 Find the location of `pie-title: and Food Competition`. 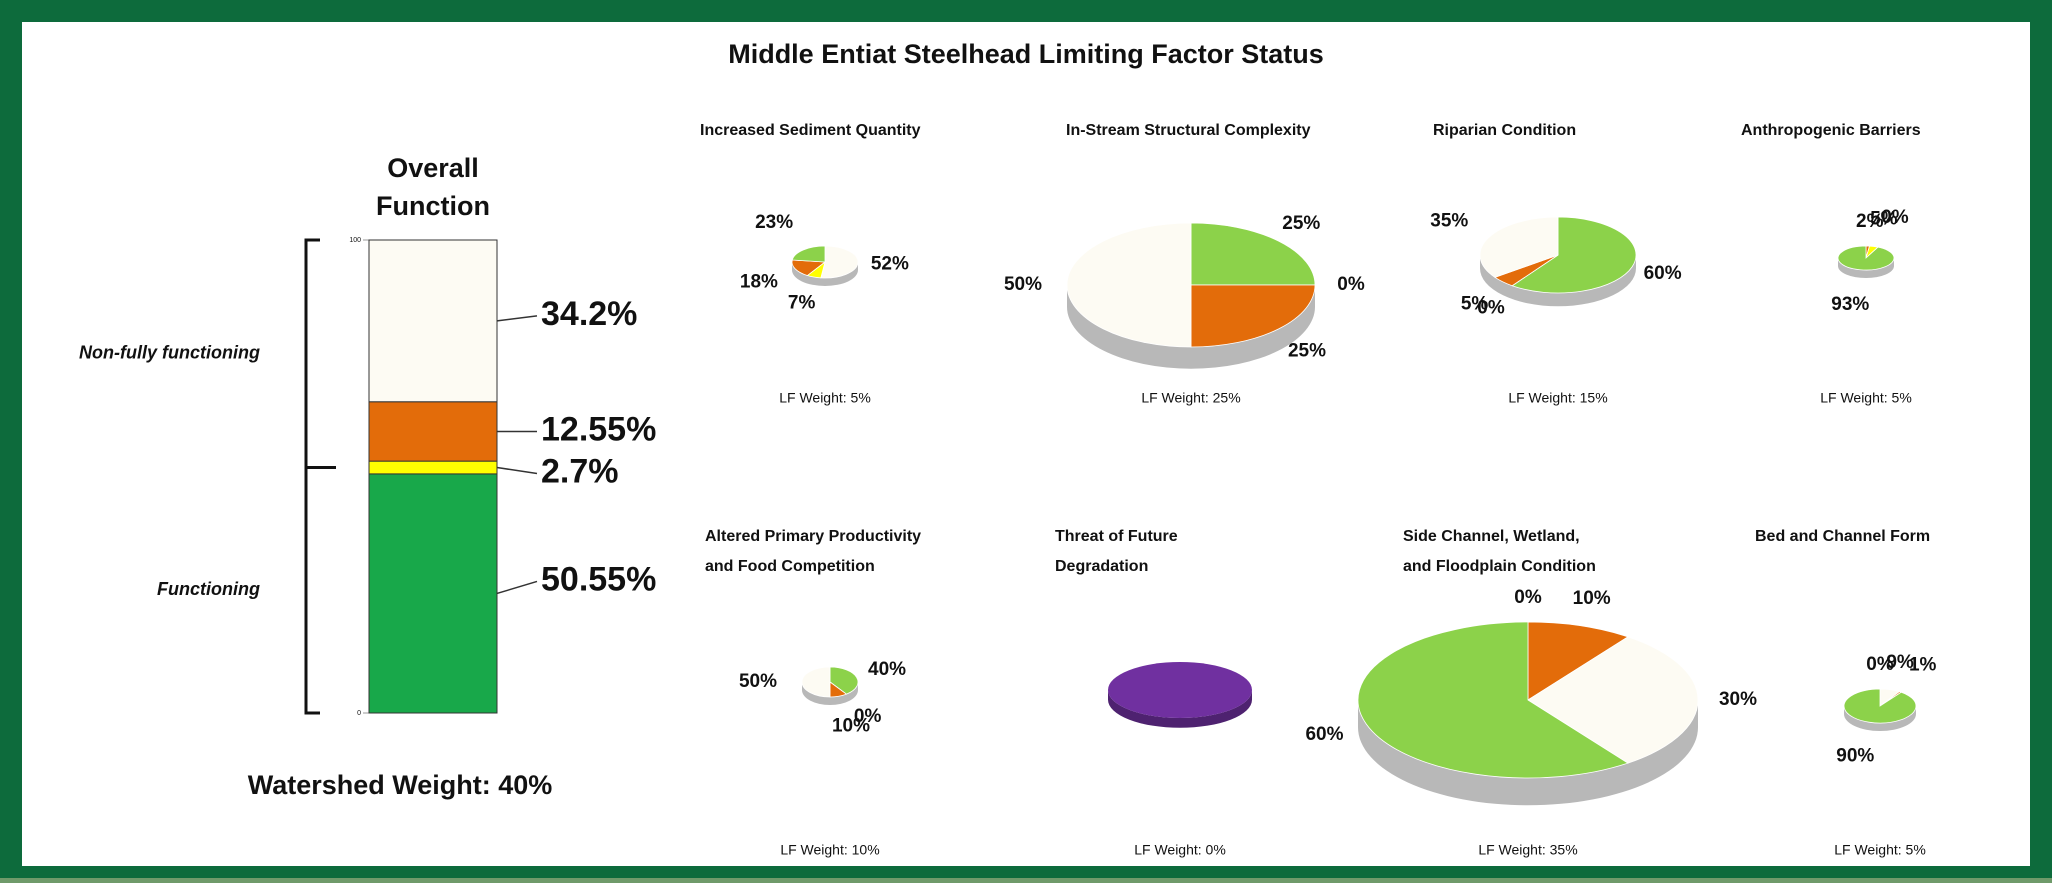

pie-title: and Food Competition is located at coordinates (790, 566).